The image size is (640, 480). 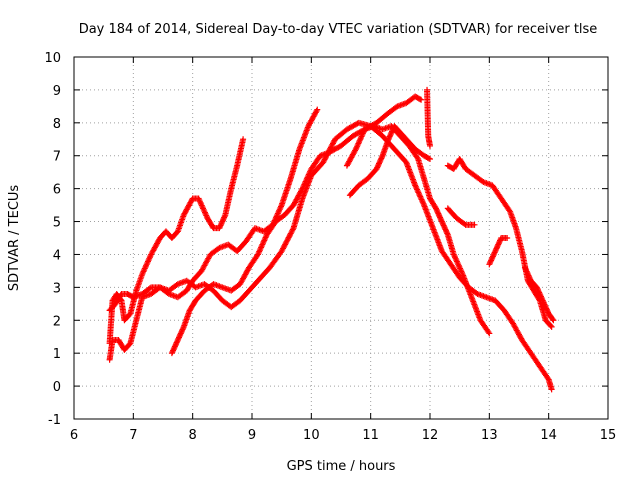 What do you see at coordinates (57, 223) in the screenshot?
I see `y-tick-label: 5` at bounding box center [57, 223].